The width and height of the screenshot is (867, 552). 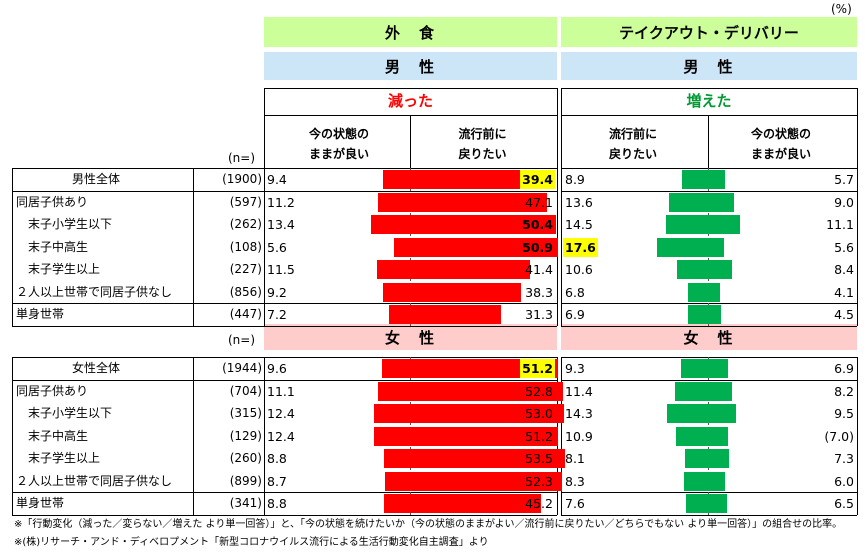 I want to click on value-out-keep: 5.6, so click(x=277, y=247).